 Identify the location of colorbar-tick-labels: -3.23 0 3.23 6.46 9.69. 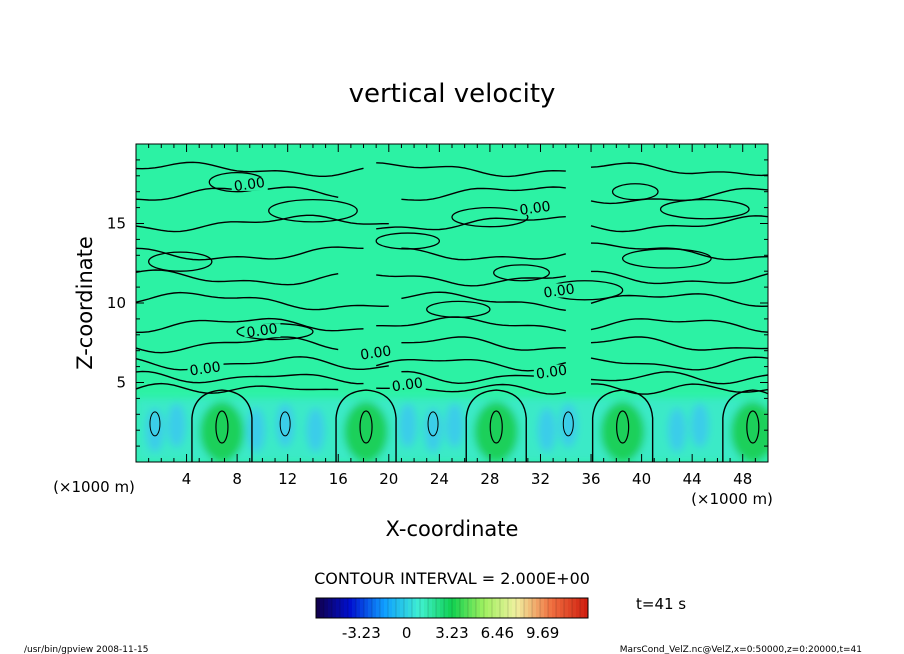
(450, 633).